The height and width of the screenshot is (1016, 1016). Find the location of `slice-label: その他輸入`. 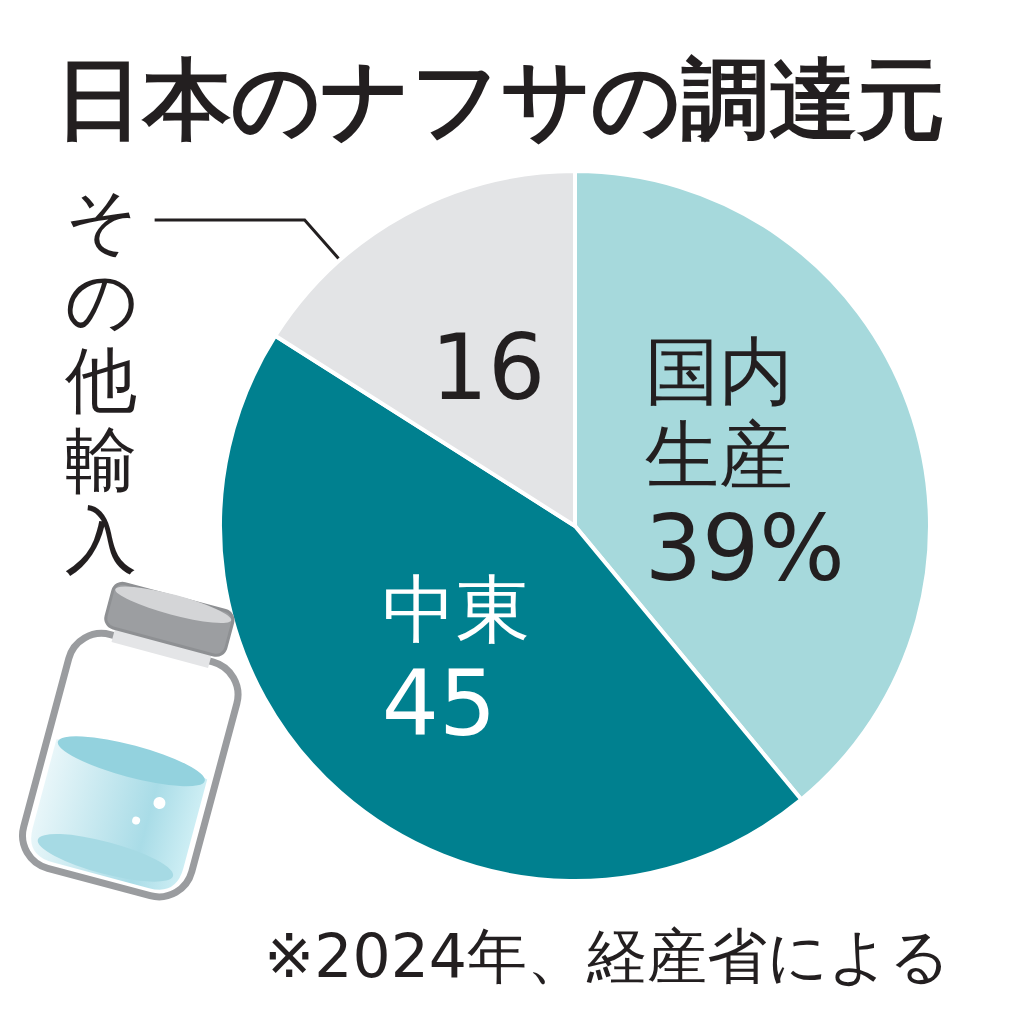

slice-label: その他輸入 is located at coordinates (101, 380).